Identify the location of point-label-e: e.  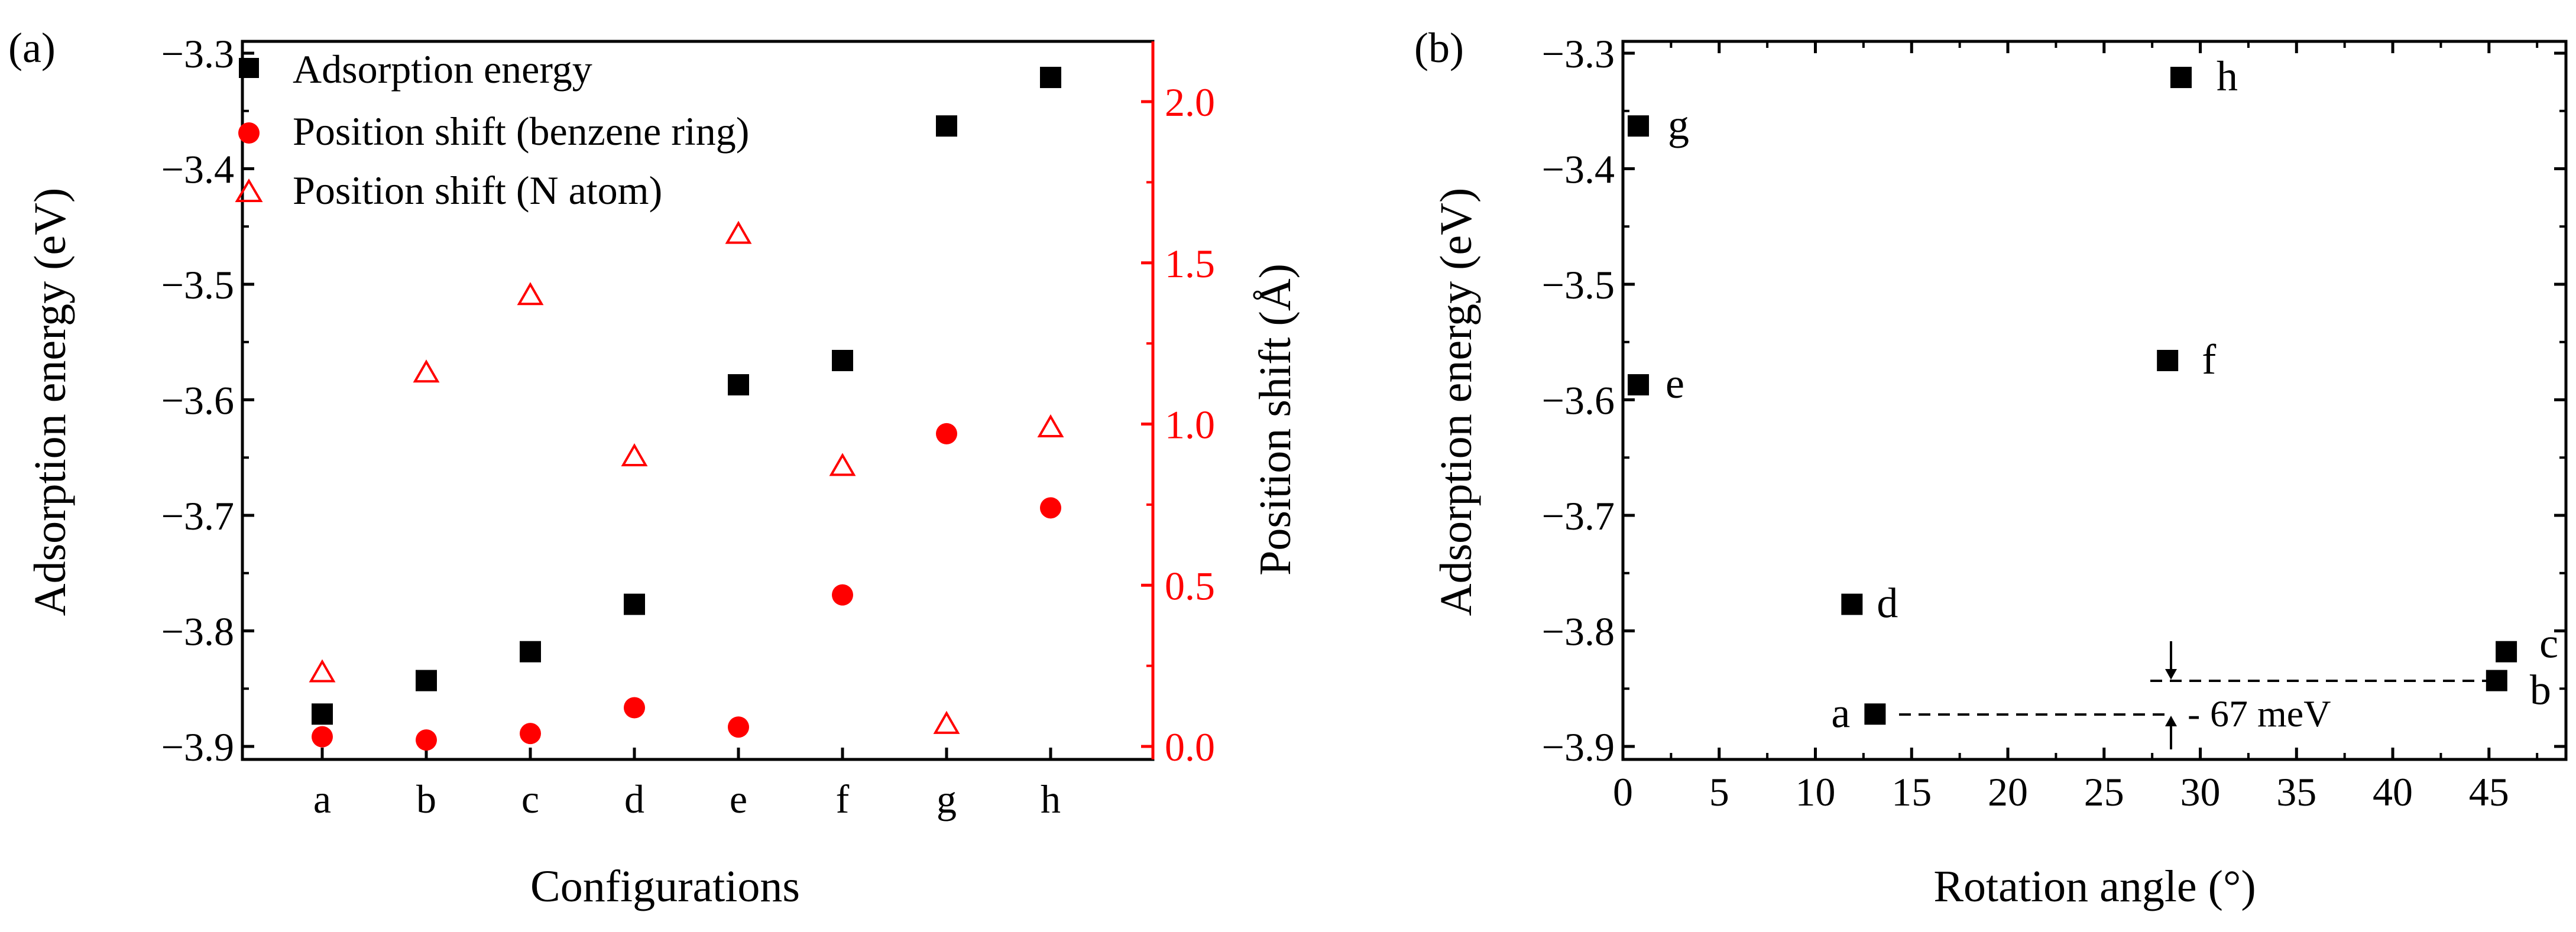
(1675, 383).